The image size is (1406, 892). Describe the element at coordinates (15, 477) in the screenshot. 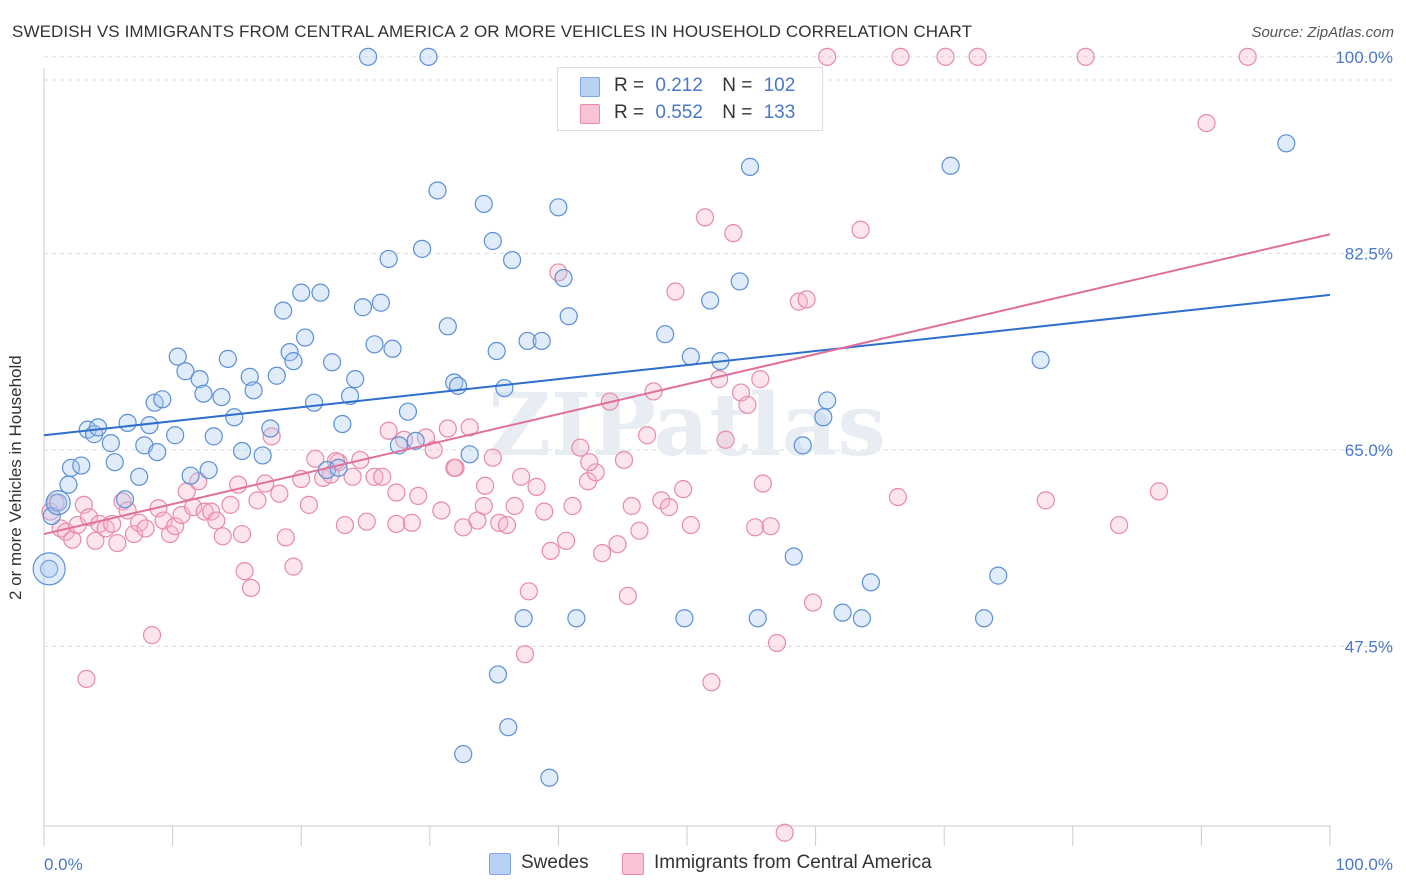

I see `y-axis-label: 2 or more Vehicles in Household` at that location.